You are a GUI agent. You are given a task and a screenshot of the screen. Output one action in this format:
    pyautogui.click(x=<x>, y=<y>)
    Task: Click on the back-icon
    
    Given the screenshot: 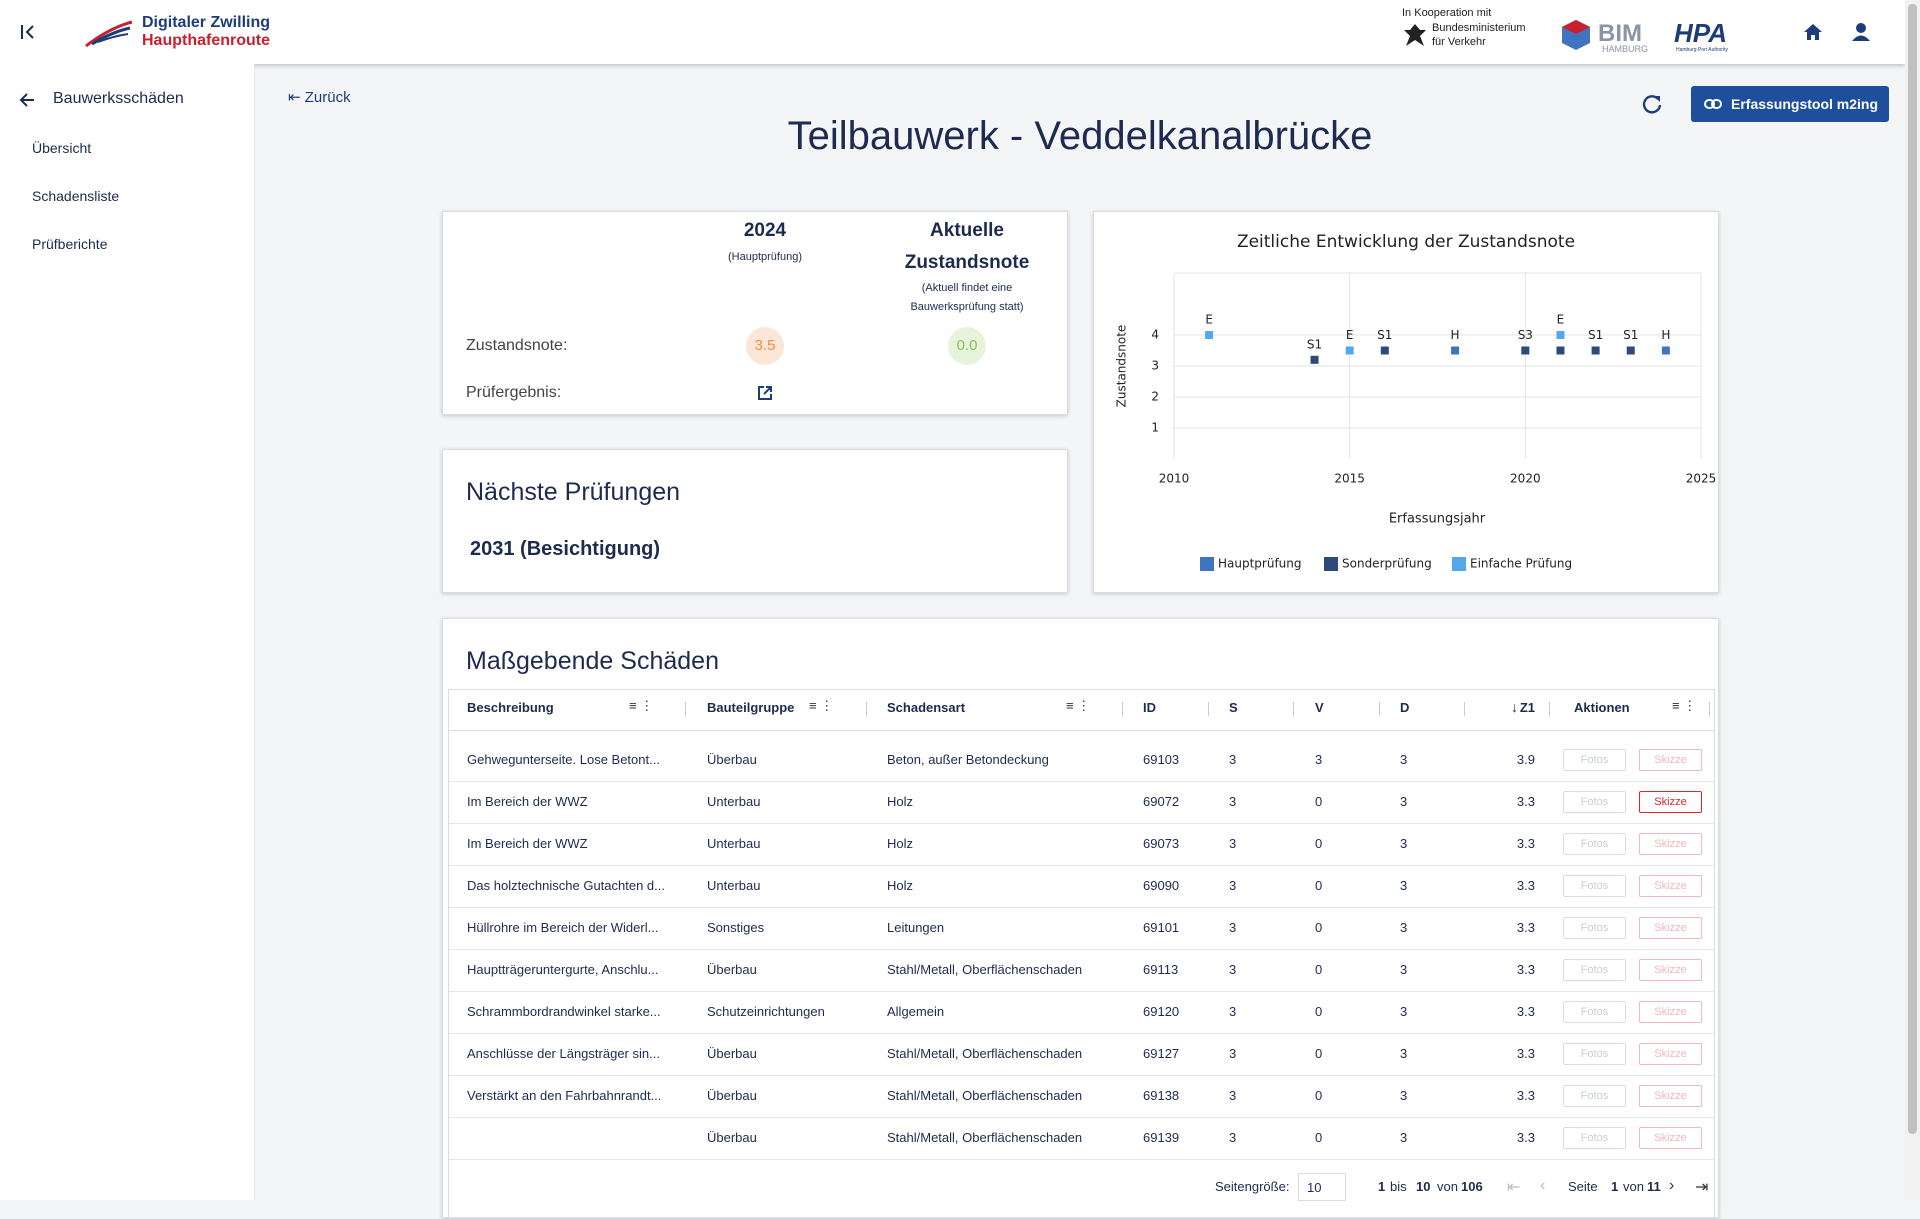 What is the action you would take?
    pyautogui.click(x=27, y=100)
    